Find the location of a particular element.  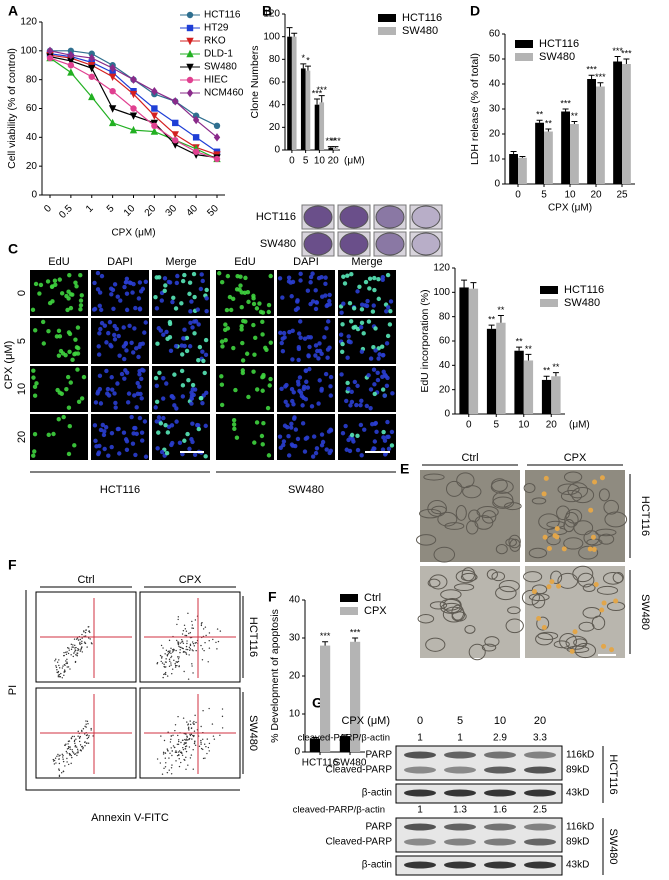

panel-letter: F is located at coordinates (12, 565).